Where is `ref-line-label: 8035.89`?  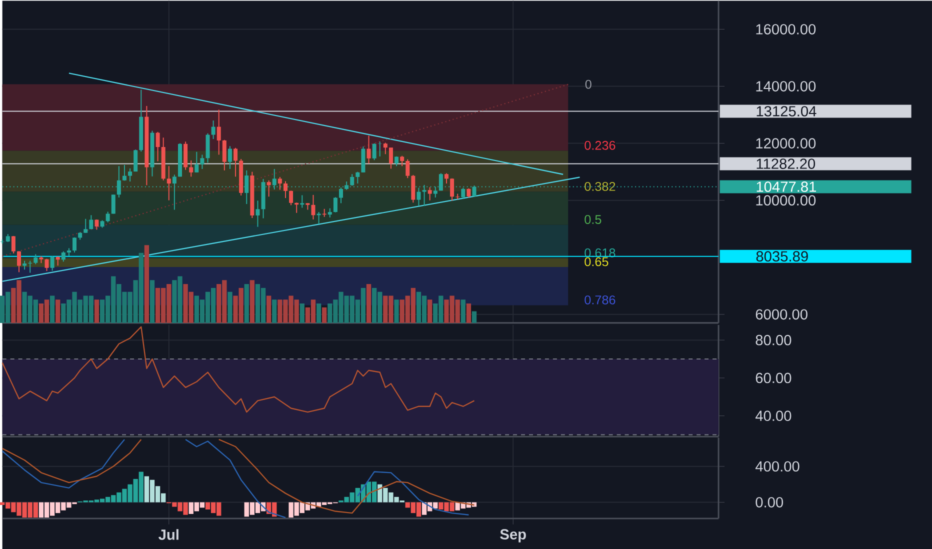
ref-line-label: 8035.89 is located at coordinates (782, 256).